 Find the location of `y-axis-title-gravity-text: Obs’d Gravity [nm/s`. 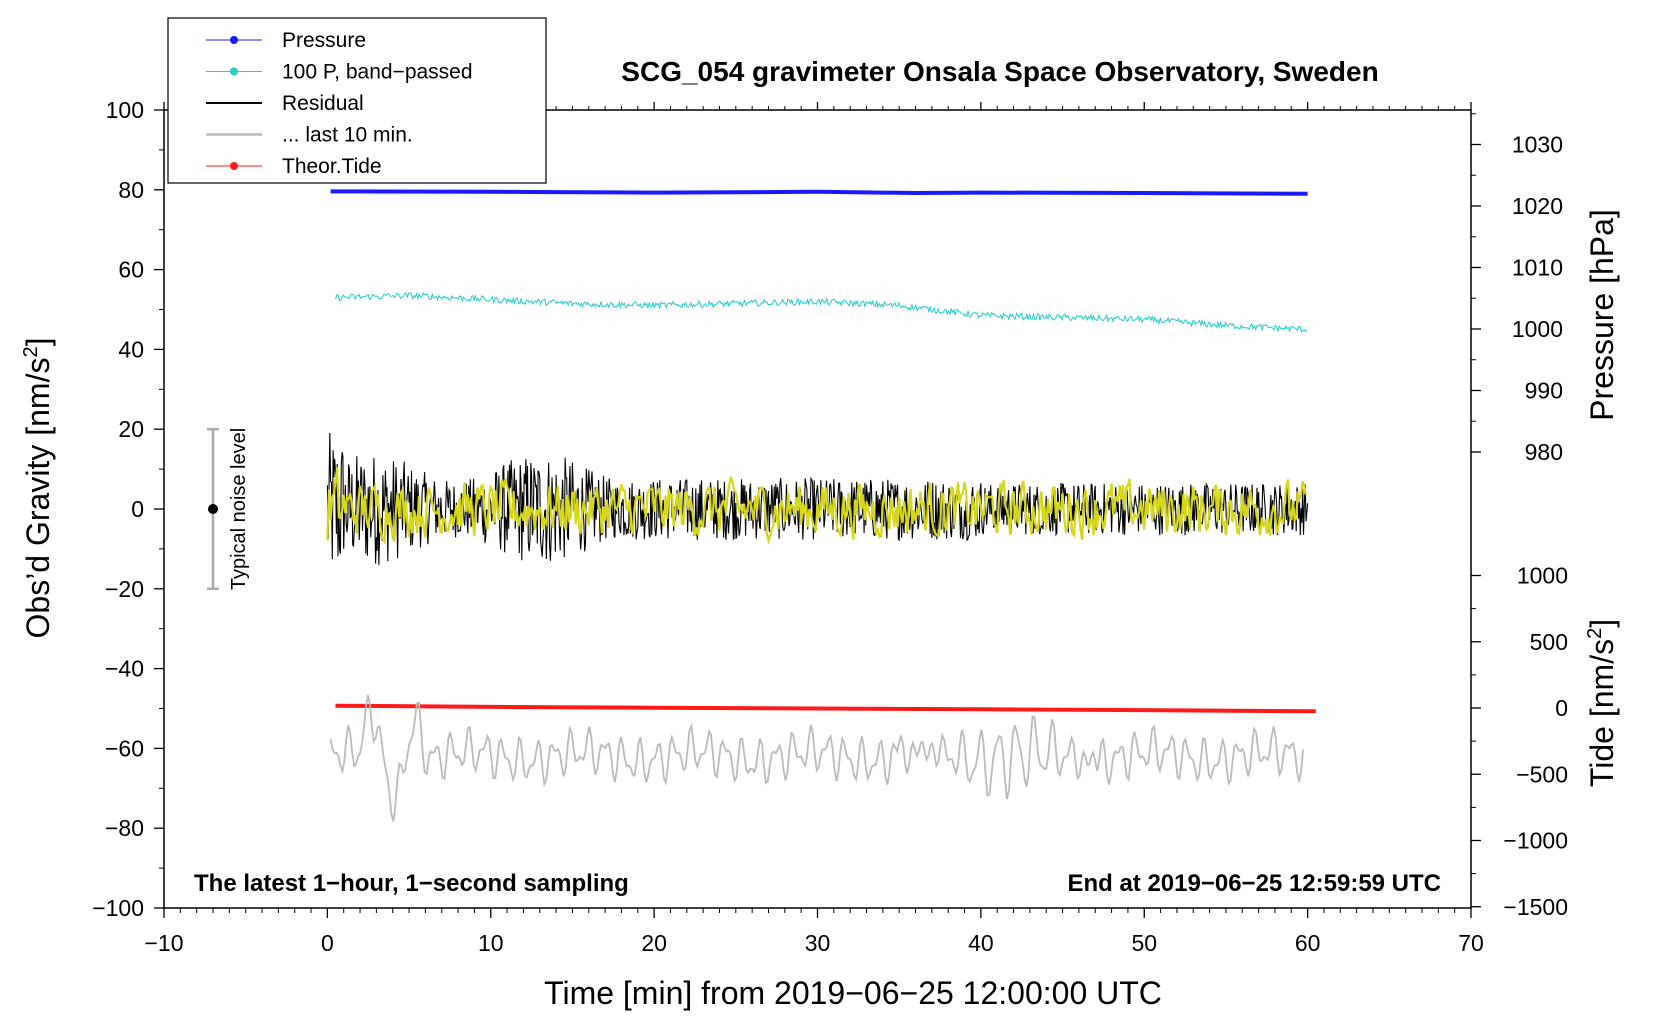

y-axis-title-gravity-text: Obs’d Gravity [nm/s is located at coordinates (38, 498).